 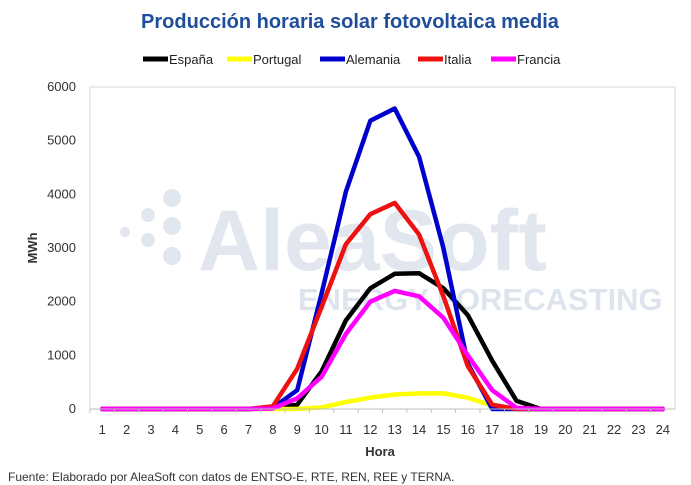 I want to click on y-tick-label: 0, so click(x=72, y=408).